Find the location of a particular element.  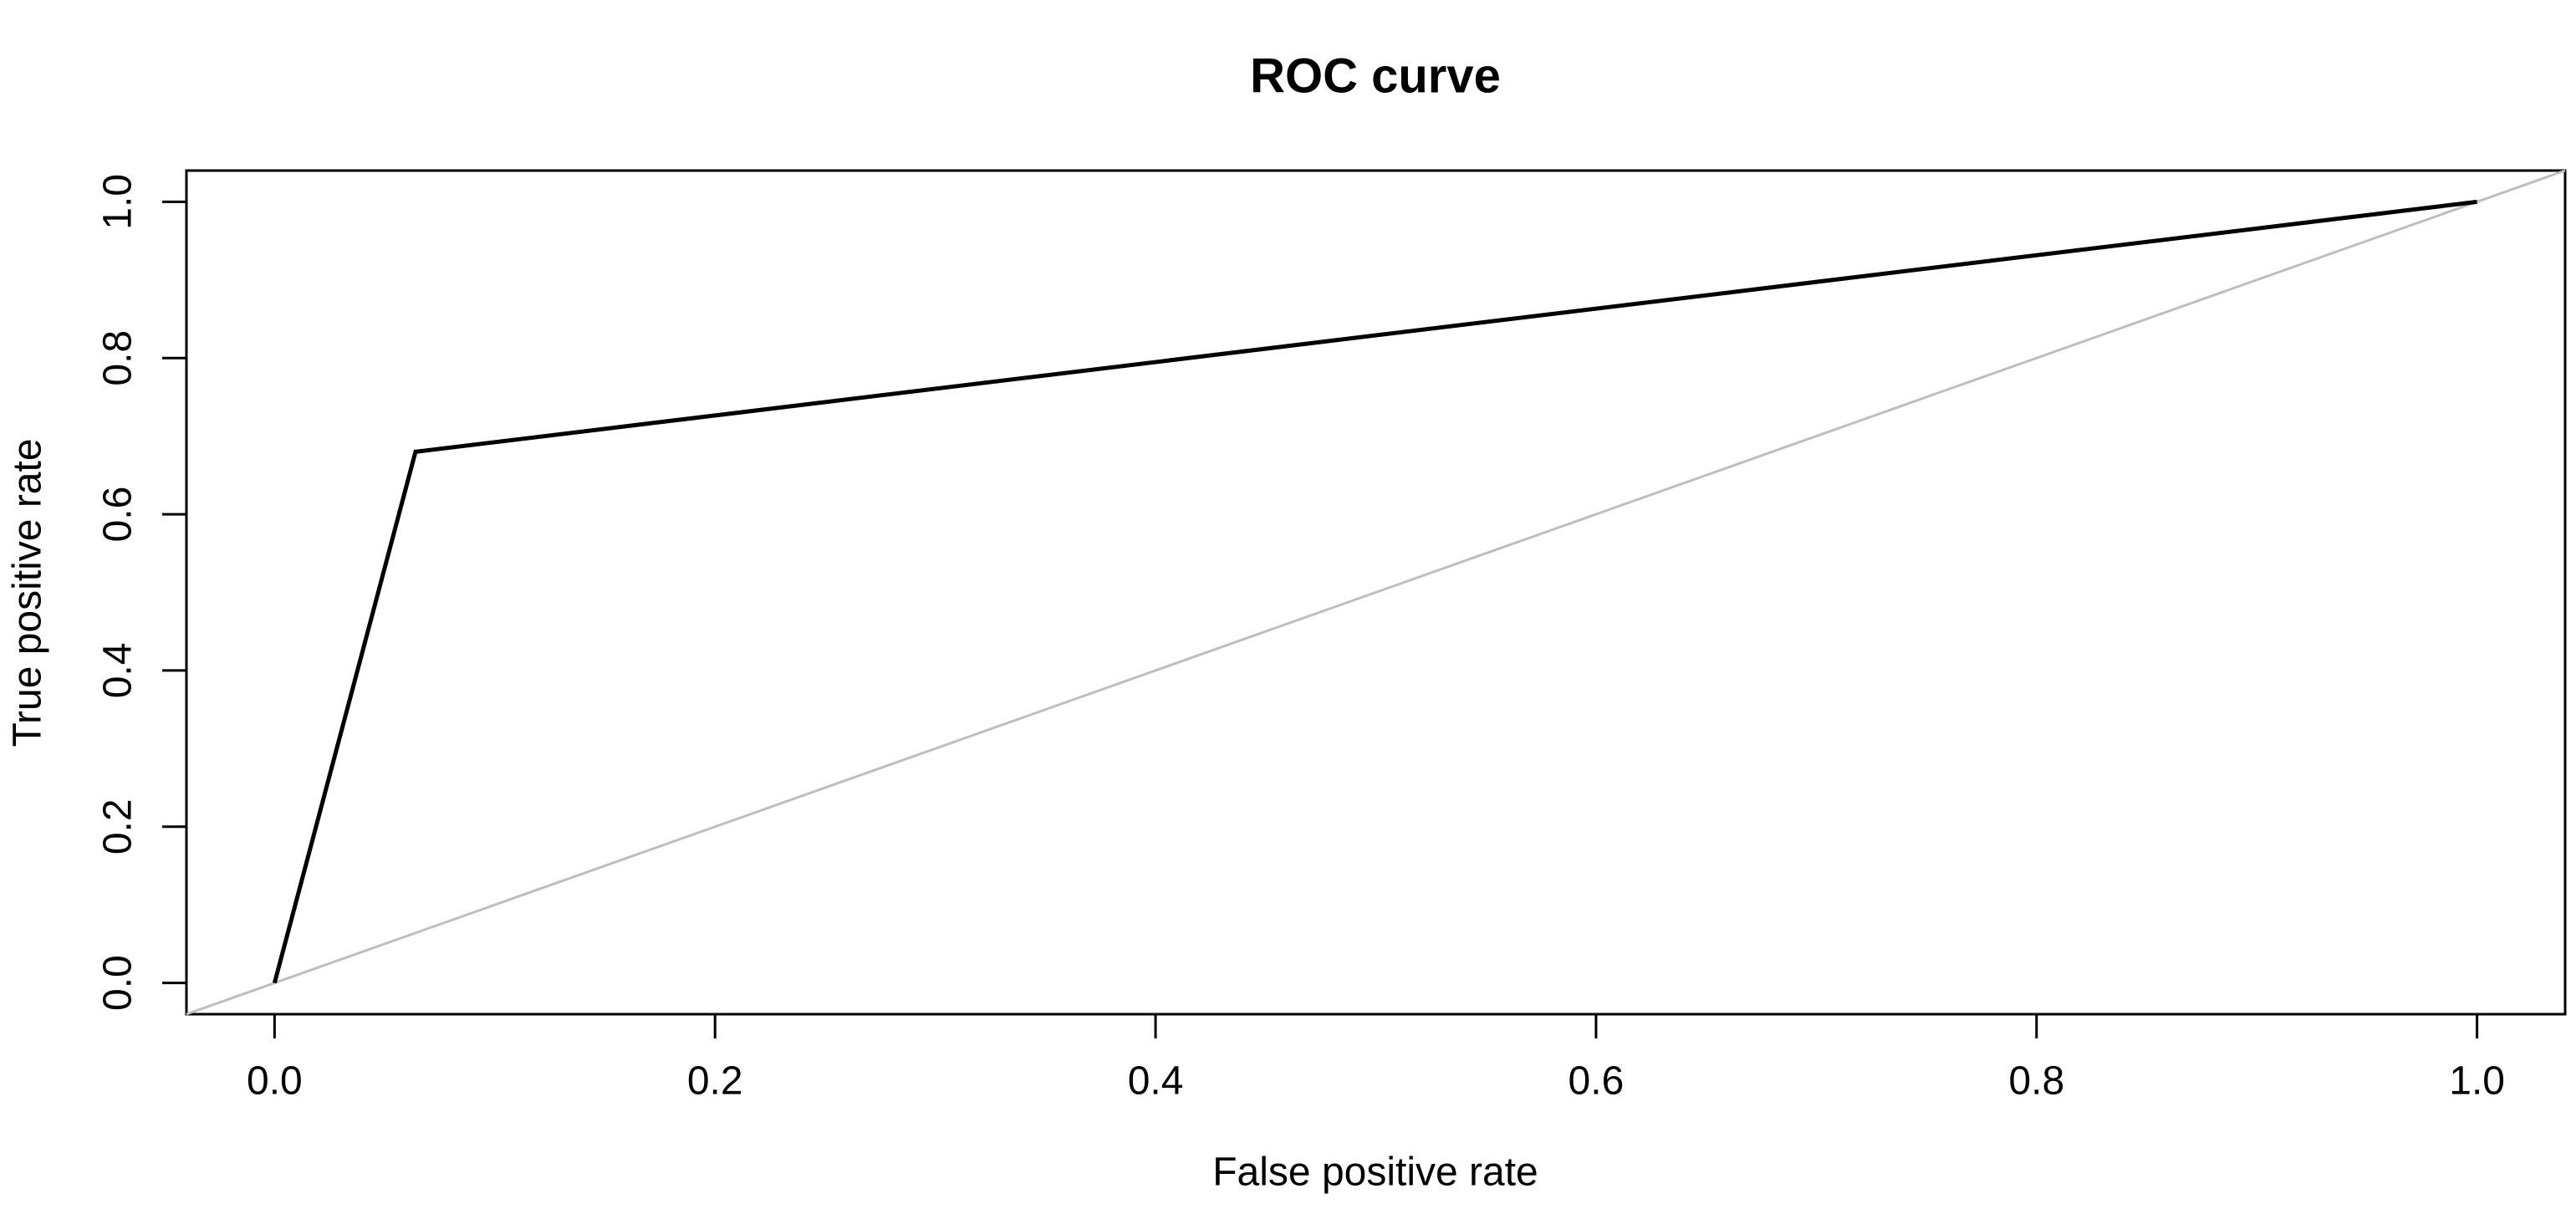

x-tick-label: 0.8 is located at coordinates (2036, 1081).